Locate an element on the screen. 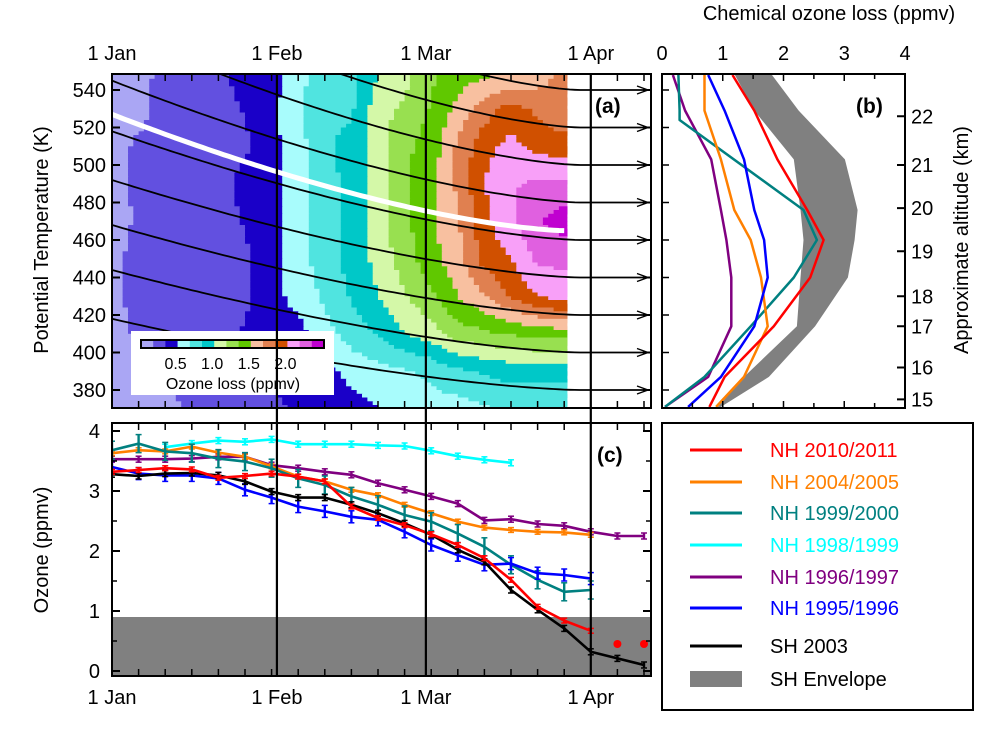 This screenshot has width=1000, height=739. panel-c-ylabel: Ozone (ppmv) is located at coordinates (42, 550).